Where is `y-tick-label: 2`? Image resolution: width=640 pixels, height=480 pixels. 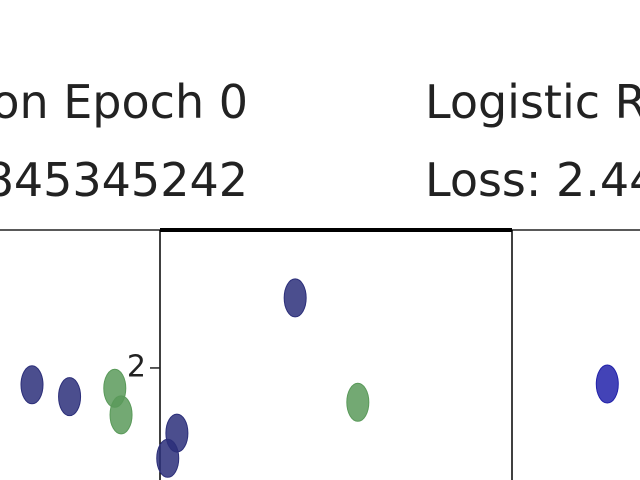
y-tick-label: 2 is located at coordinates (136, 366).